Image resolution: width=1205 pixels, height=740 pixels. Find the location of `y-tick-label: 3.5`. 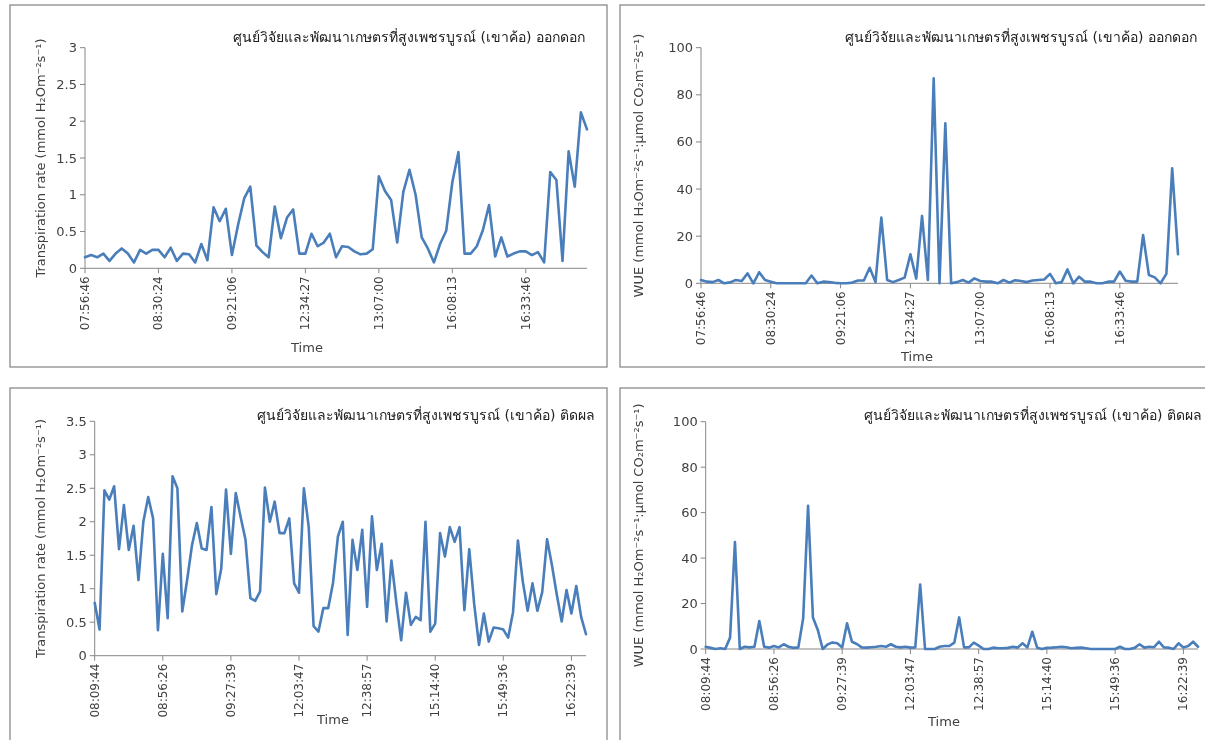

y-tick-label: 3.5 is located at coordinates (76, 421).